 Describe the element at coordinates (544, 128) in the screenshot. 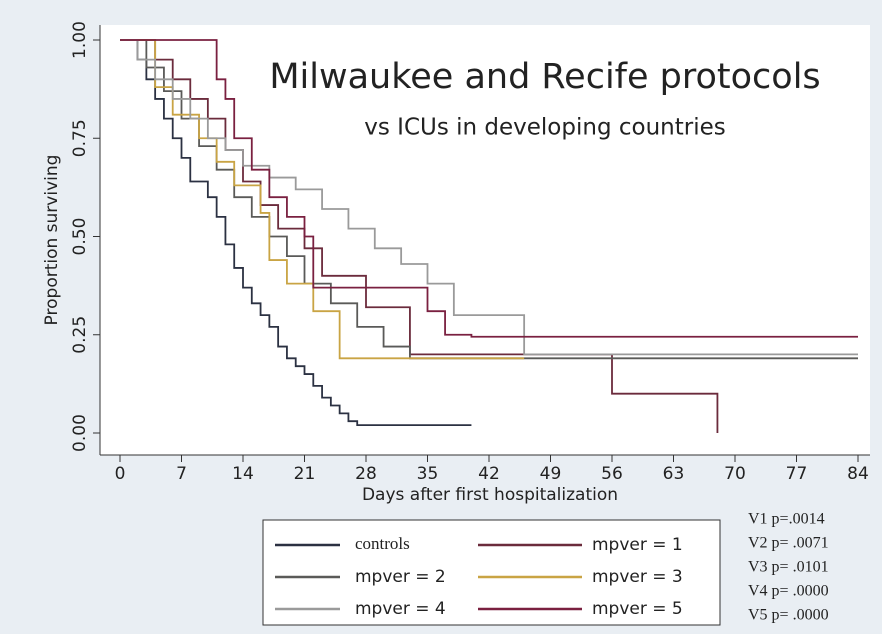

I see `chart-subtitle: vs ICUs in developing countries` at that location.